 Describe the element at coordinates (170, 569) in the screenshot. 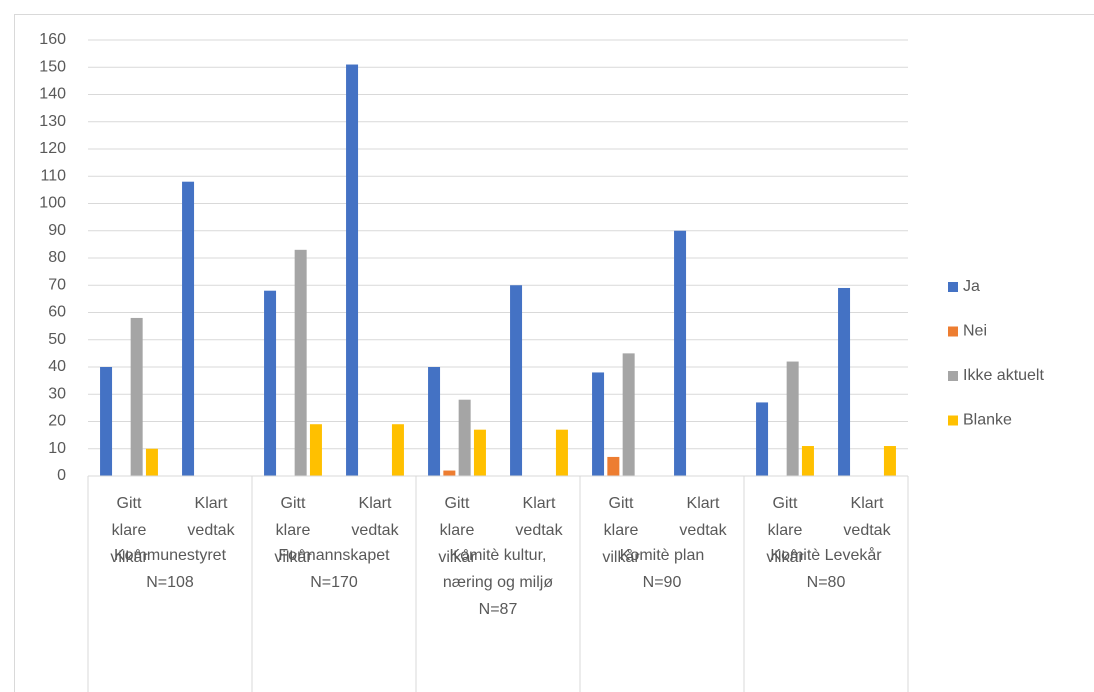

I see `group-label: Kommunestyret N=108` at that location.